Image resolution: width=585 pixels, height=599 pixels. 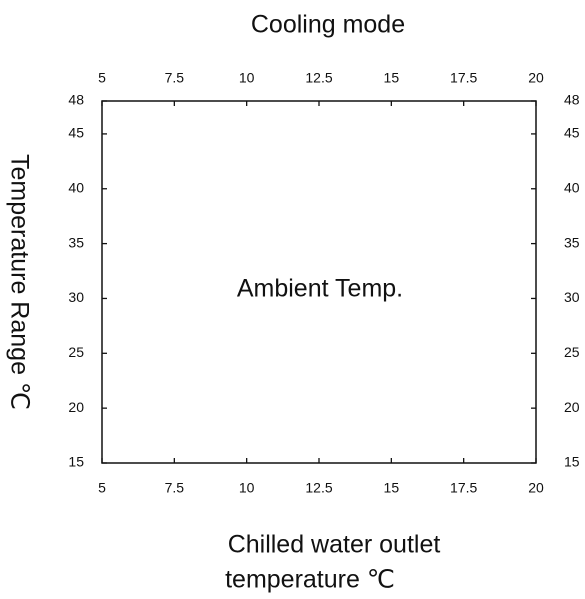 I want to click on y-axis-label: Temperature Range ℃, so click(x=19, y=282).